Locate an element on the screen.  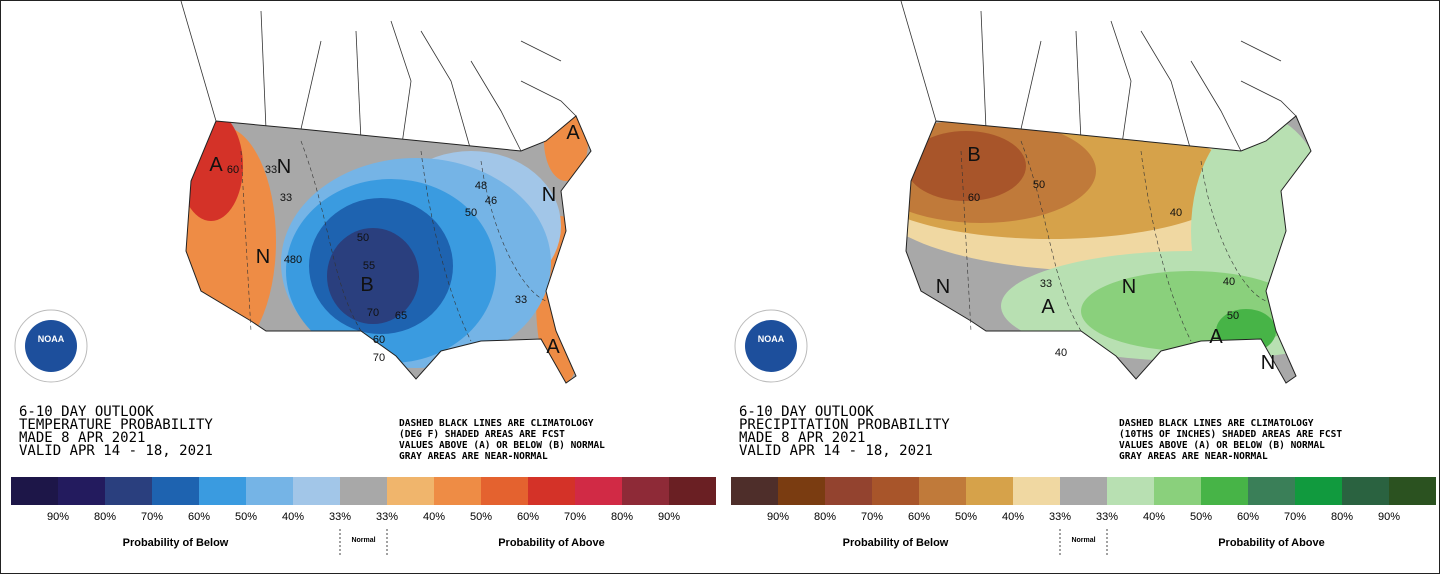
noaa-logo-inner is located at coordinates (51, 346).